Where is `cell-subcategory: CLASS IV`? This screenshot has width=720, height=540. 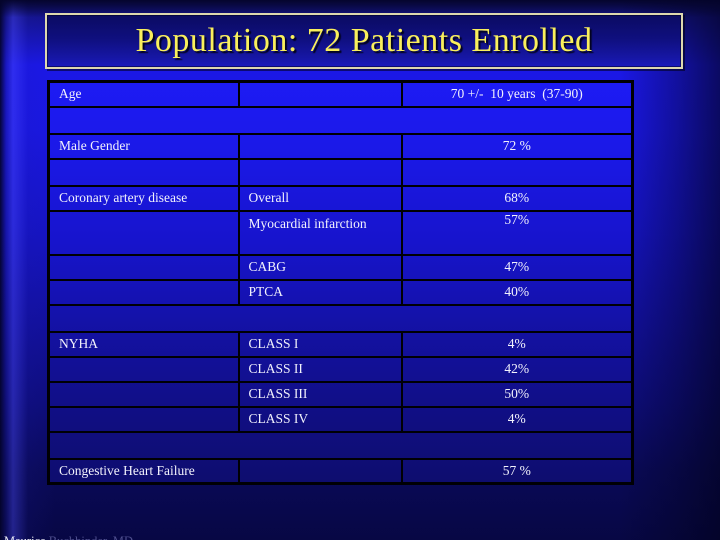
cell-subcategory: CLASS IV is located at coordinates (320, 419).